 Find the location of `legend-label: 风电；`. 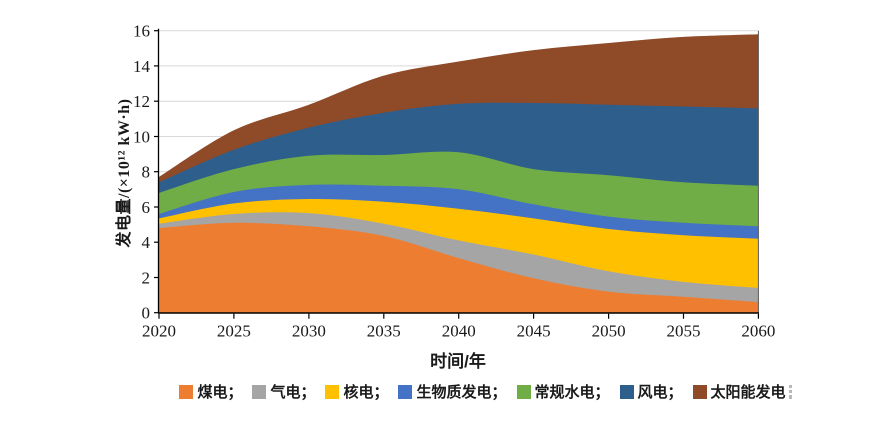

legend-label: 风电； is located at coordinates (660, 392).